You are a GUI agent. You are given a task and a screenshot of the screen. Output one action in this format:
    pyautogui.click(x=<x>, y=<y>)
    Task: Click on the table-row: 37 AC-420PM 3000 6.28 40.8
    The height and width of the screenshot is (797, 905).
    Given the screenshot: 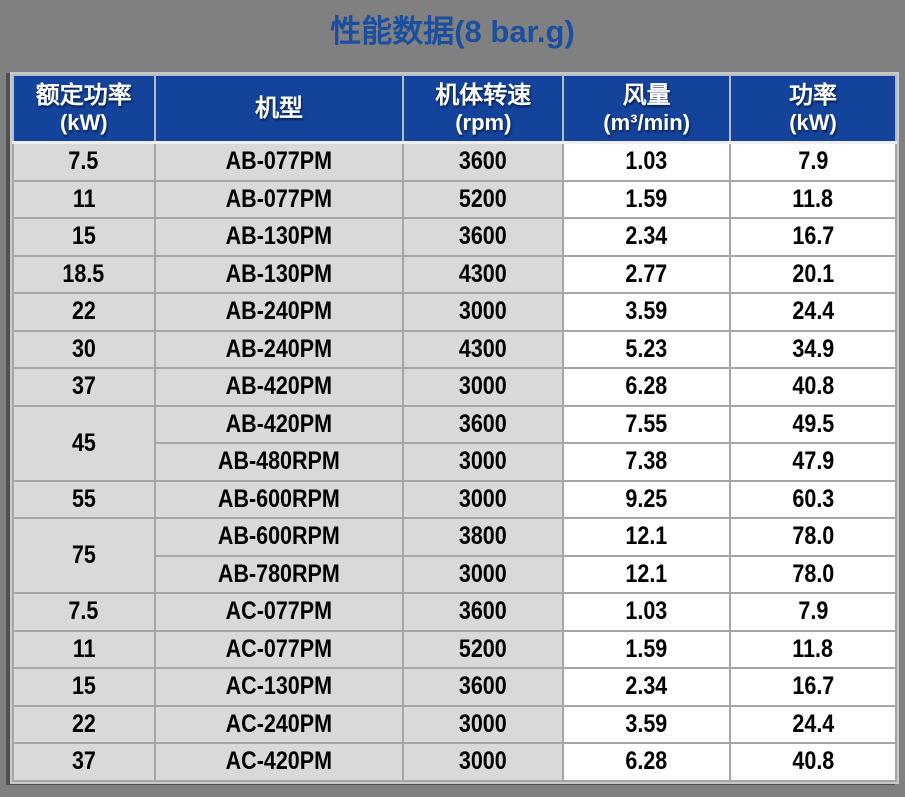 What is the action you would take?
    pyautogui.click(x=454, y=762)
    